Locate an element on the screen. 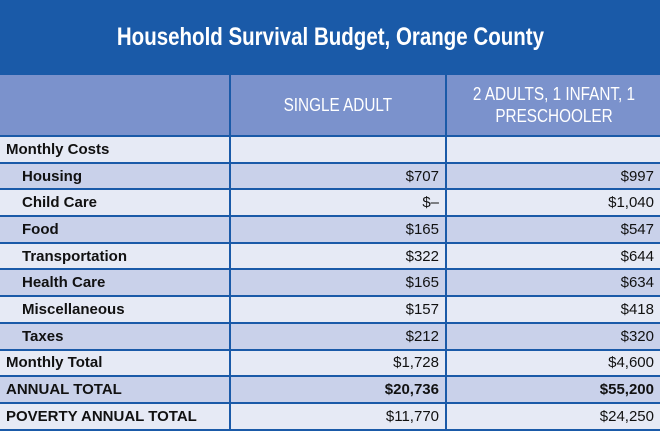 The image size is (660, 431). header-empty-cell is located at coordinates (115, 106).